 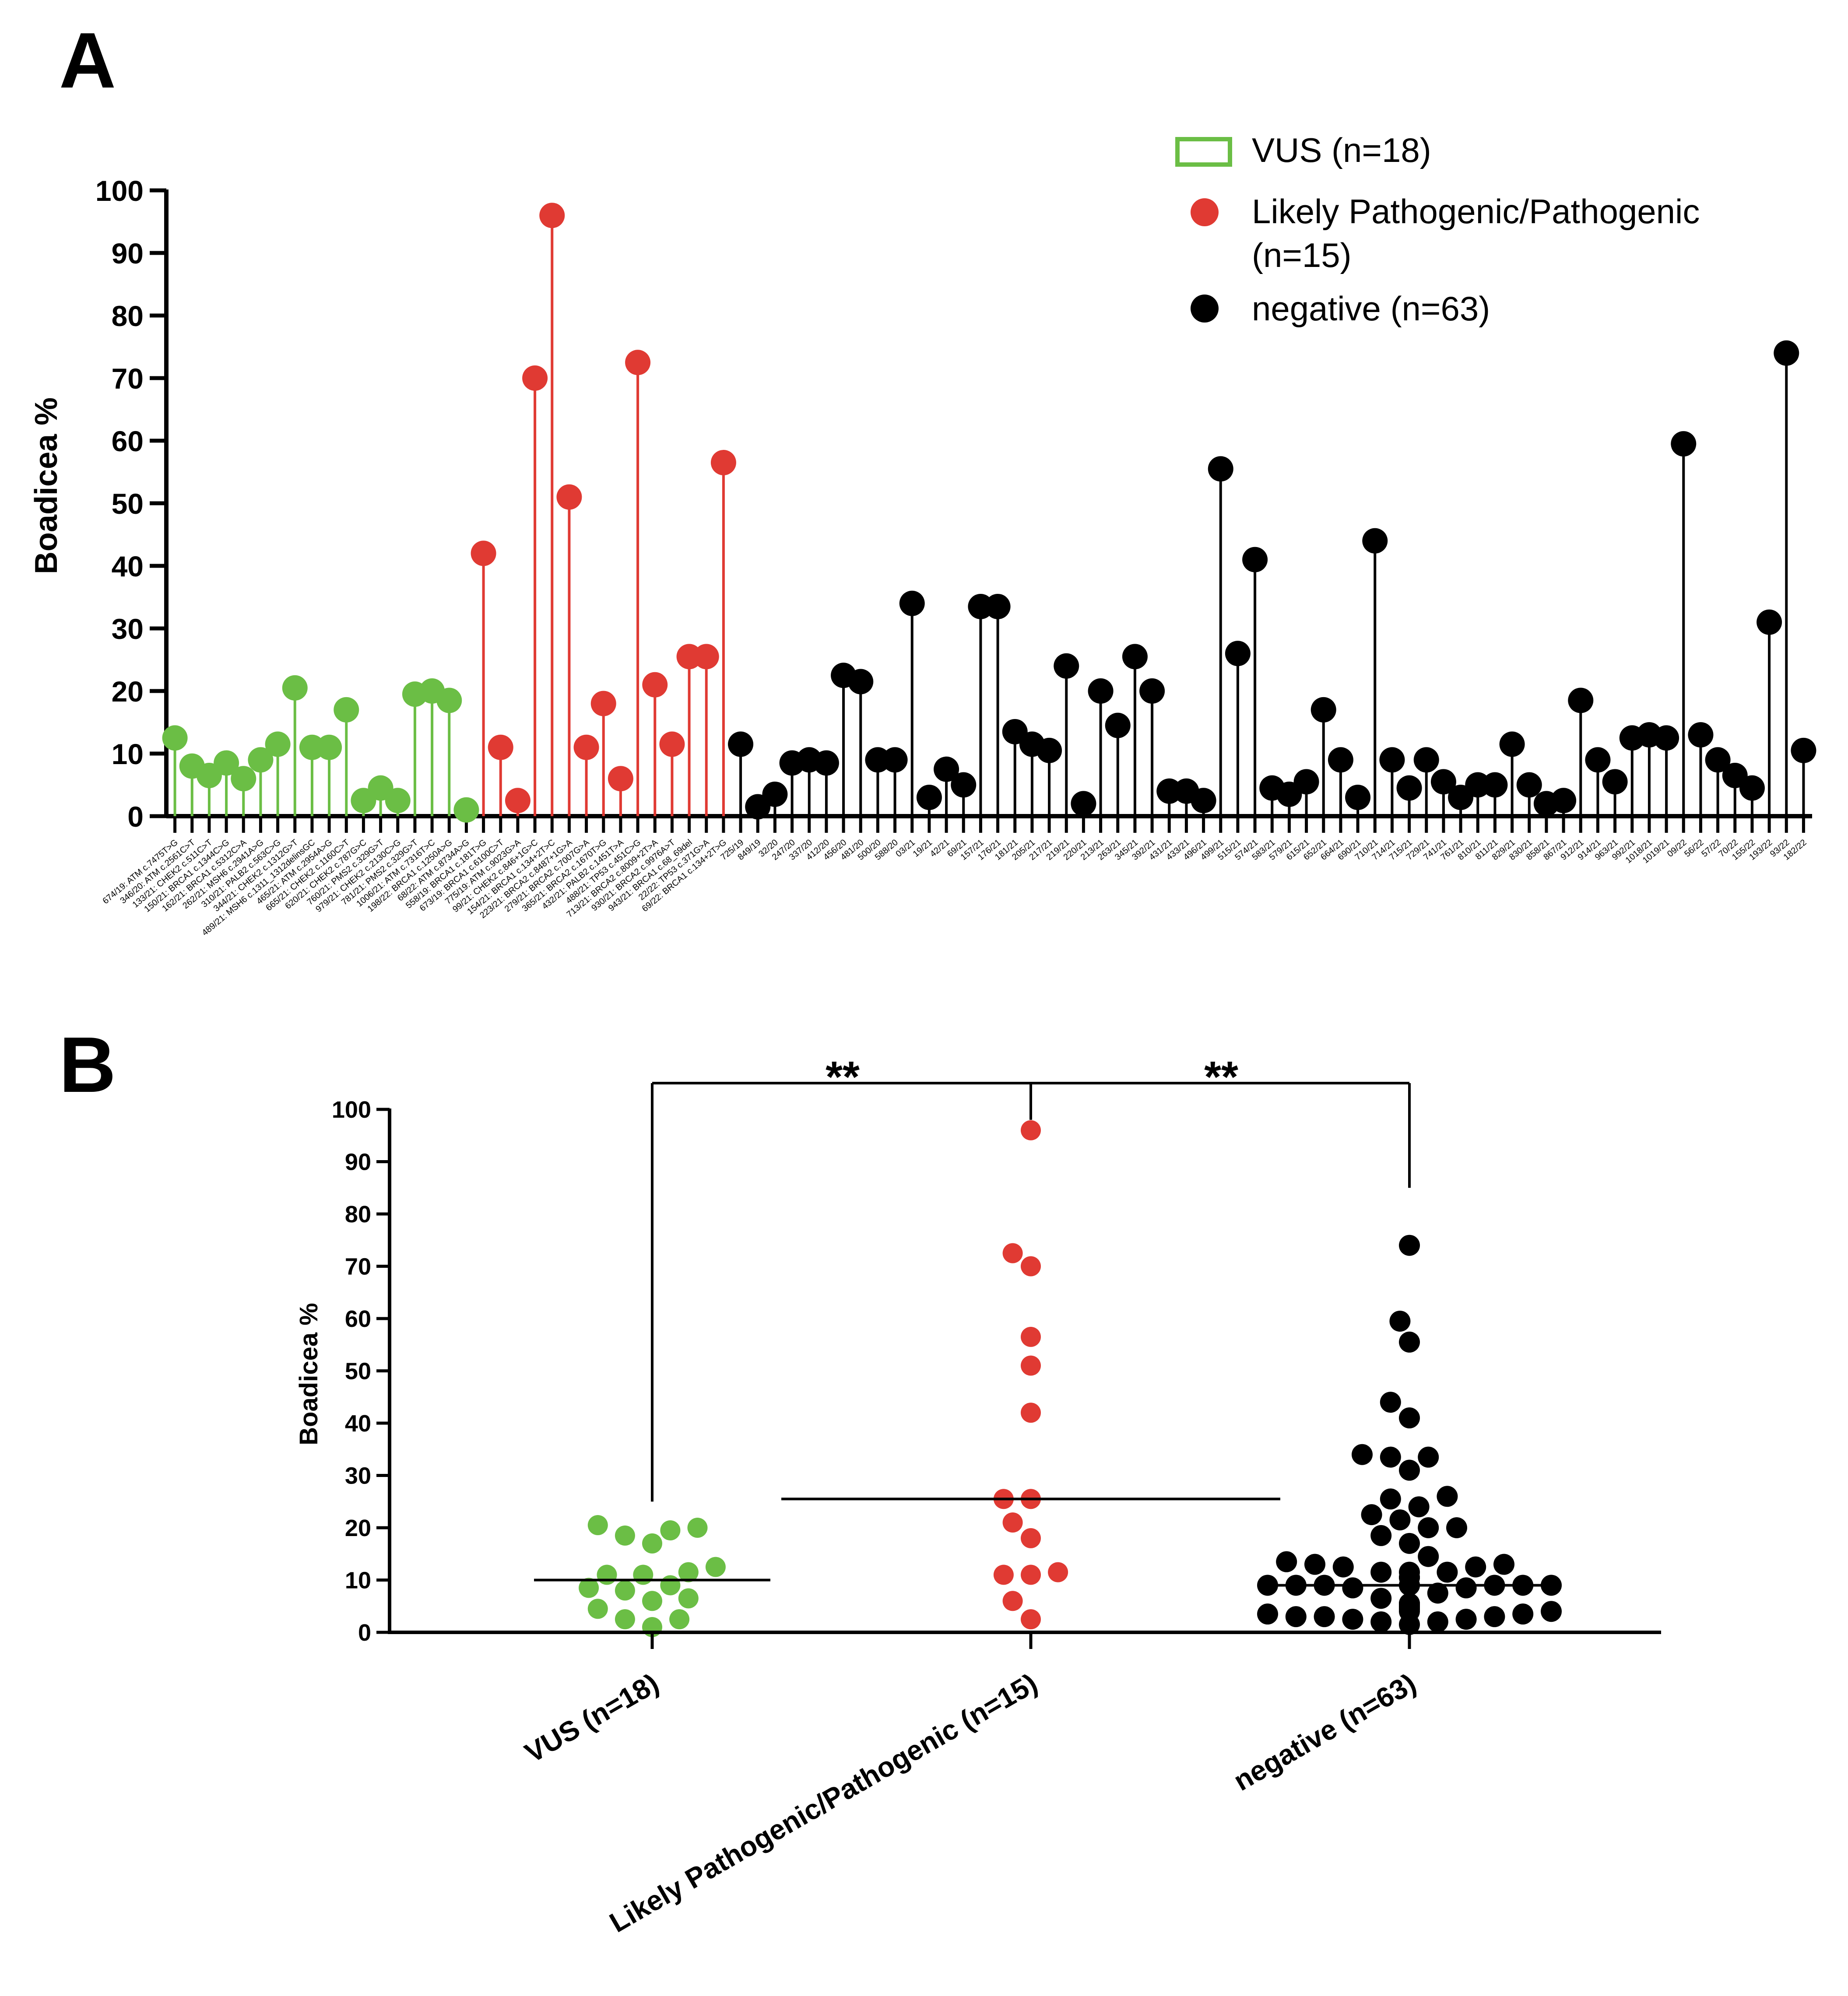 What do you see at coordinates (1324, 1732) in the screenshot?
I see `panel-b-category-neg: negative (n=63)` at bounding box center [1324, 1732].